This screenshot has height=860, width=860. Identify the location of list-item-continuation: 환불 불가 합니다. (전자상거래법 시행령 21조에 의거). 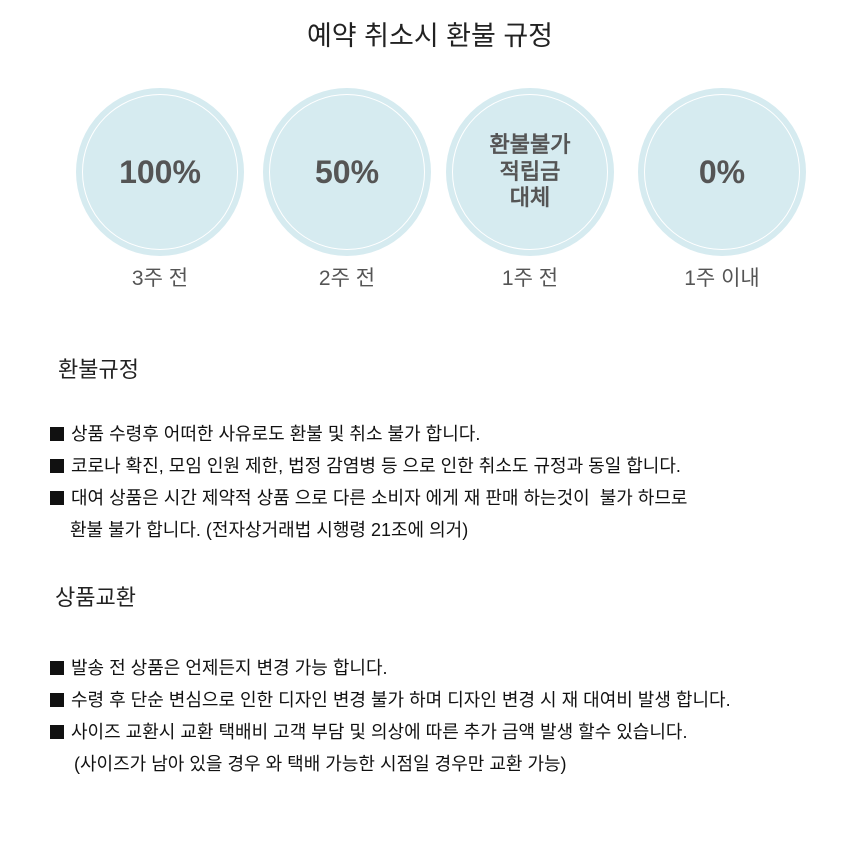
(269, 530).